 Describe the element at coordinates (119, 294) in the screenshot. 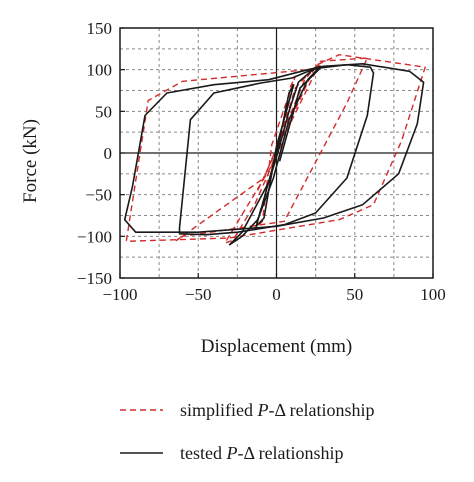

I see `x-tick-label: −100` at that location.